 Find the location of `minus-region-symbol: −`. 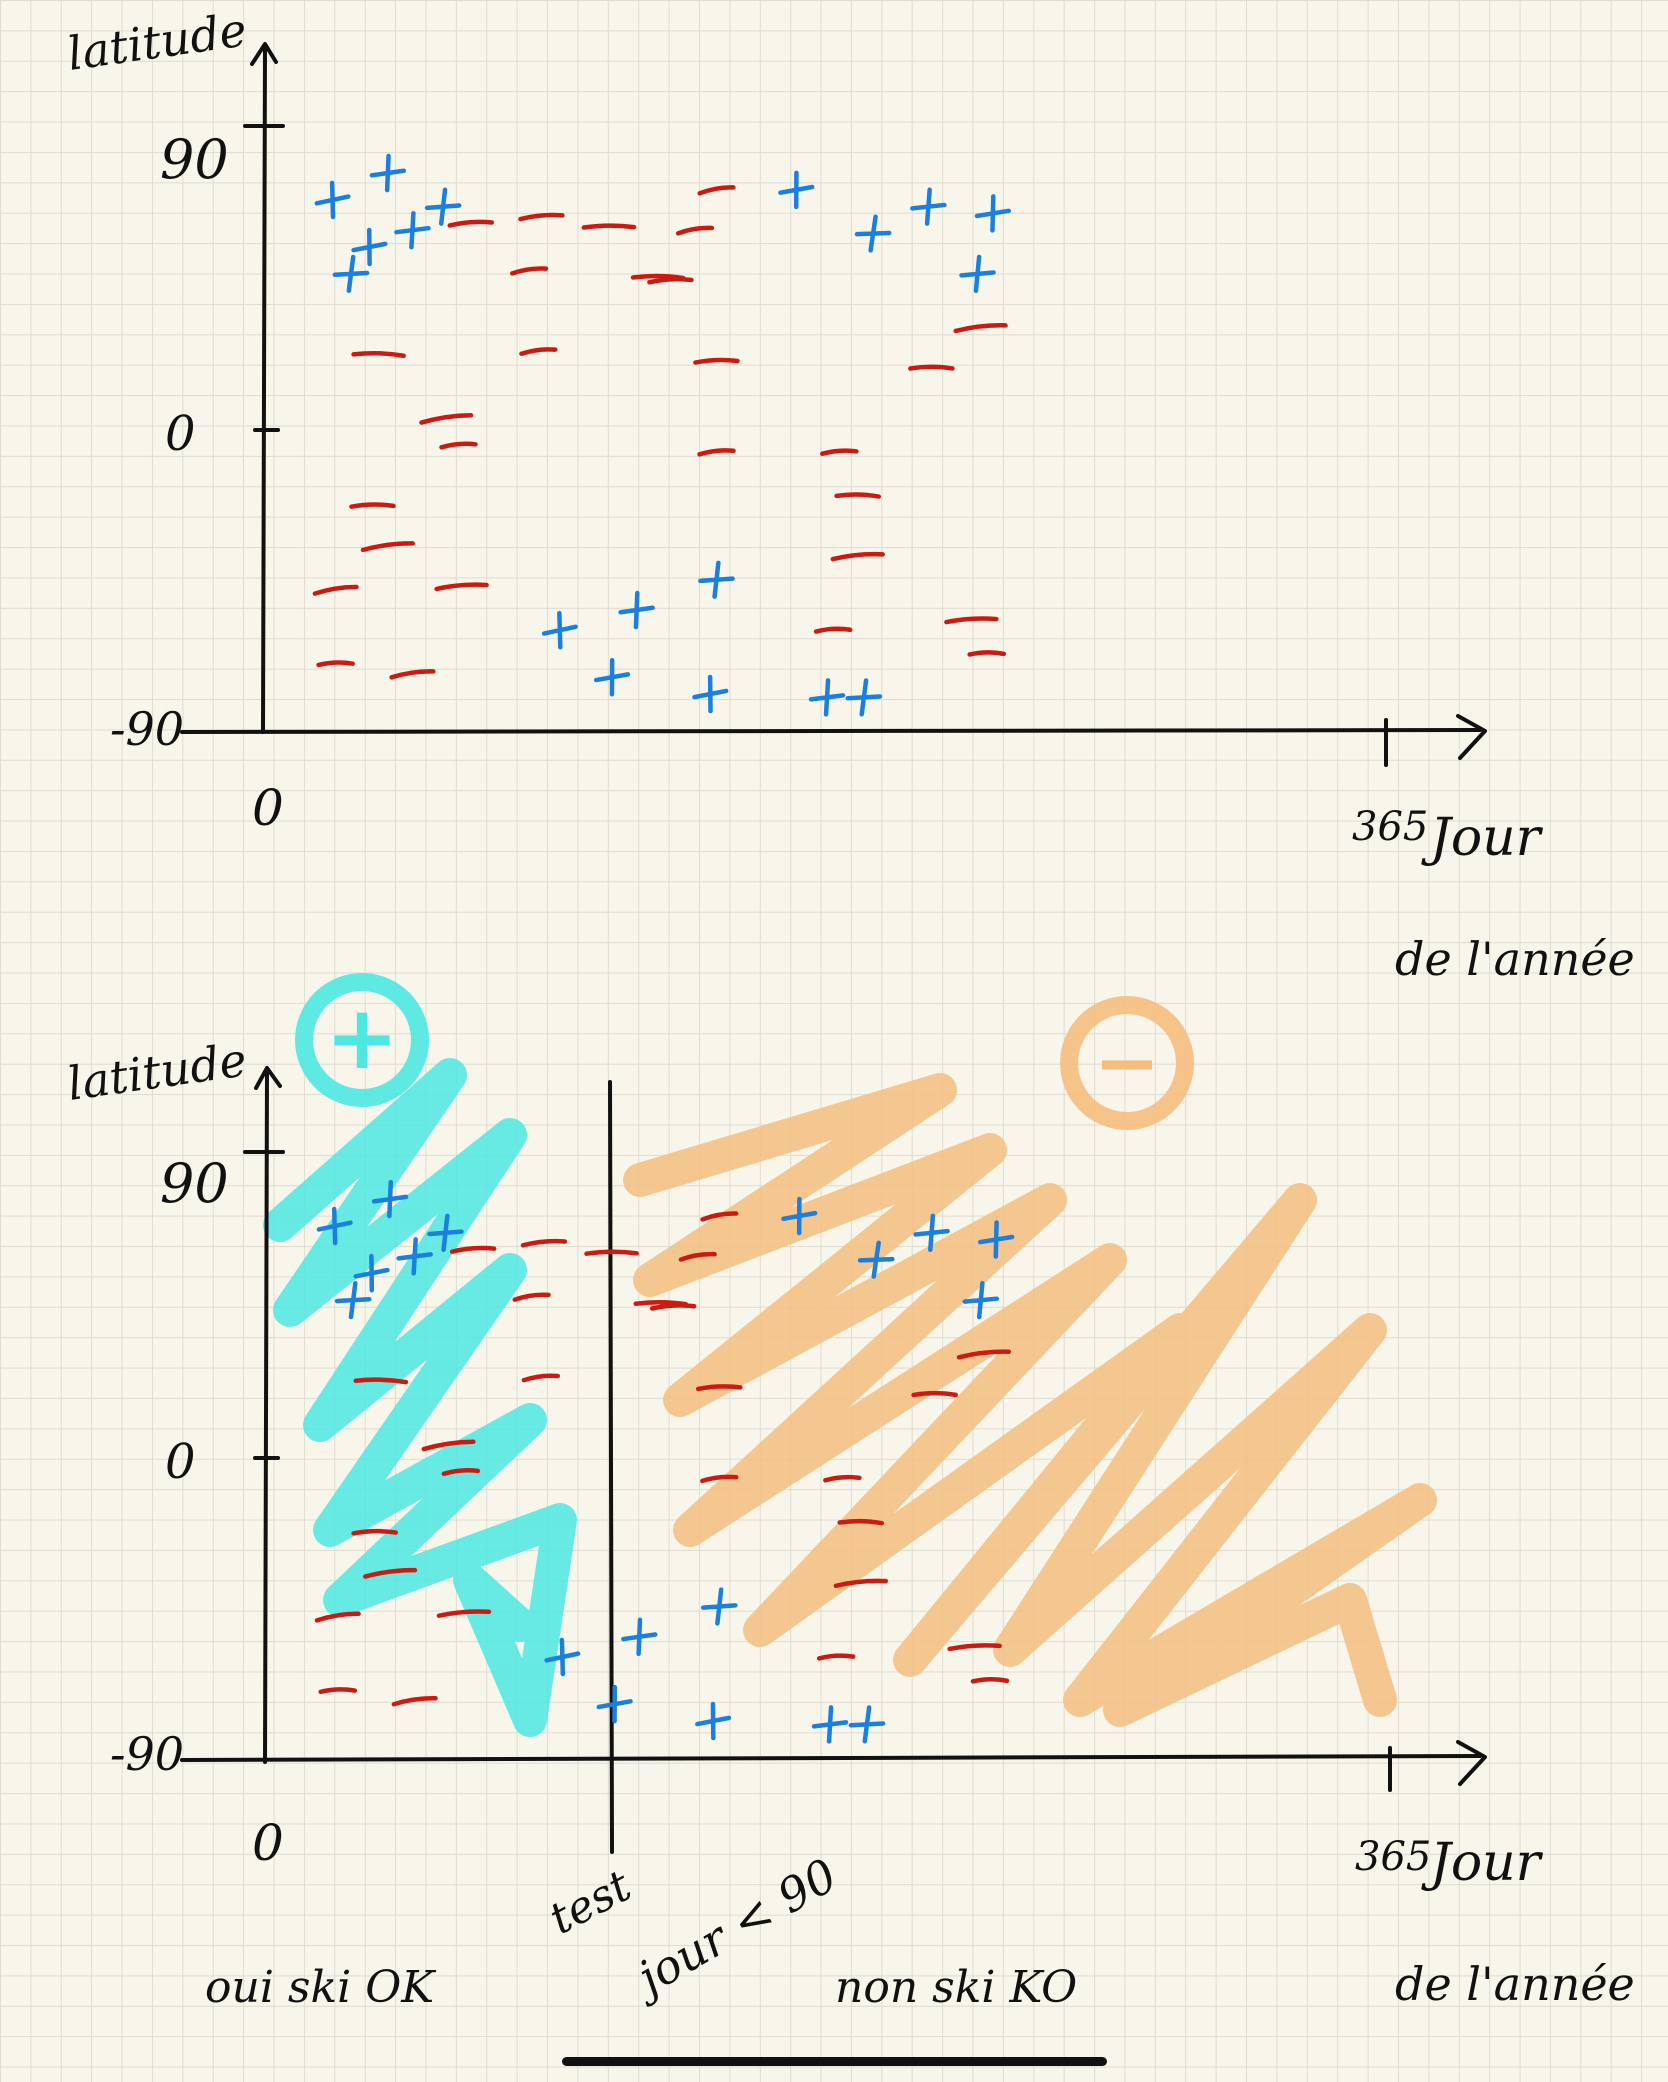

minus-region-symbol: − is located at coordinates (1126, 1062).